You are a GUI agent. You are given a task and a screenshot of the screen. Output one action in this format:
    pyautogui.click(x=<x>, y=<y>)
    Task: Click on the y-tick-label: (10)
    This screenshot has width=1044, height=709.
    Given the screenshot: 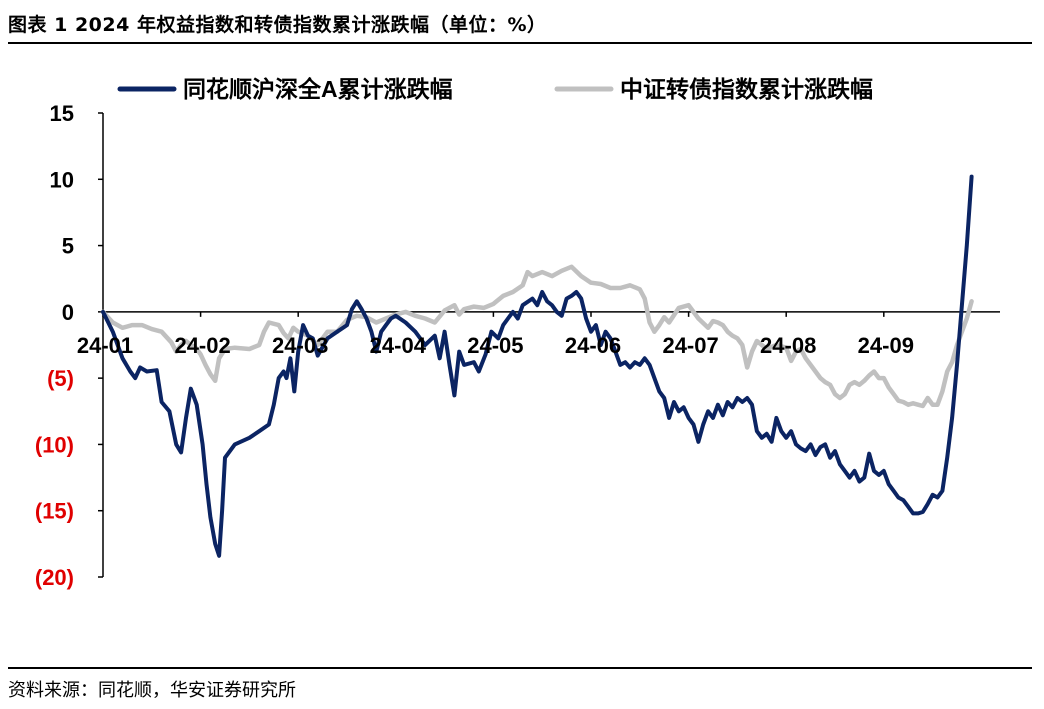 What is the action you would take?
    pyautogui.click(x=54, y=444)
    